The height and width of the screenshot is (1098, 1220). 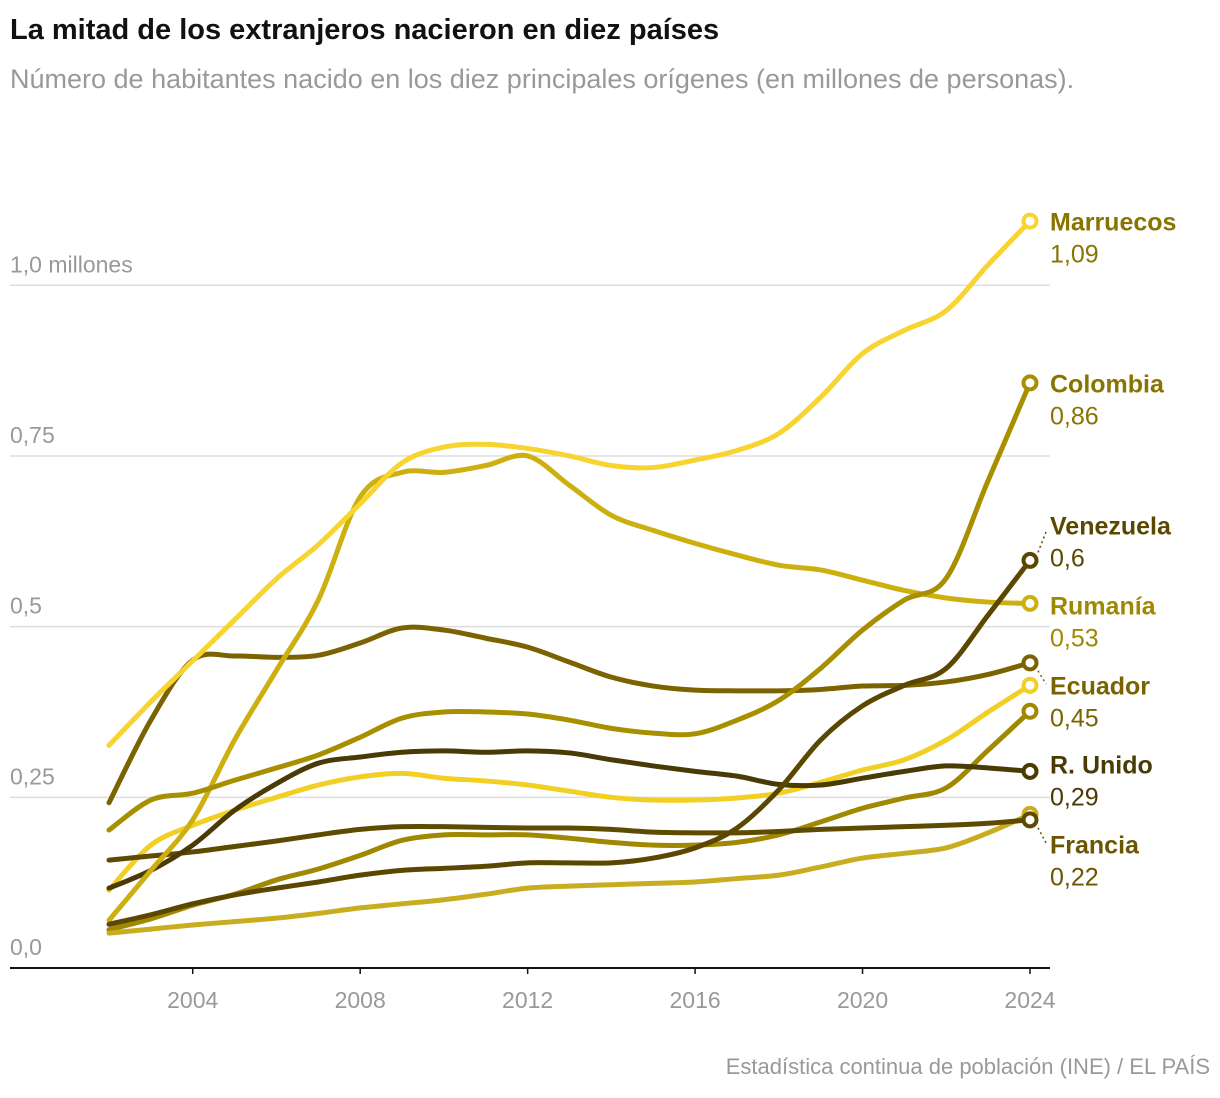 What do you see at coordinates (26, 947) in the screenshot?
I see `y-tick-label: 0,0` at bounding box center [26, 947].